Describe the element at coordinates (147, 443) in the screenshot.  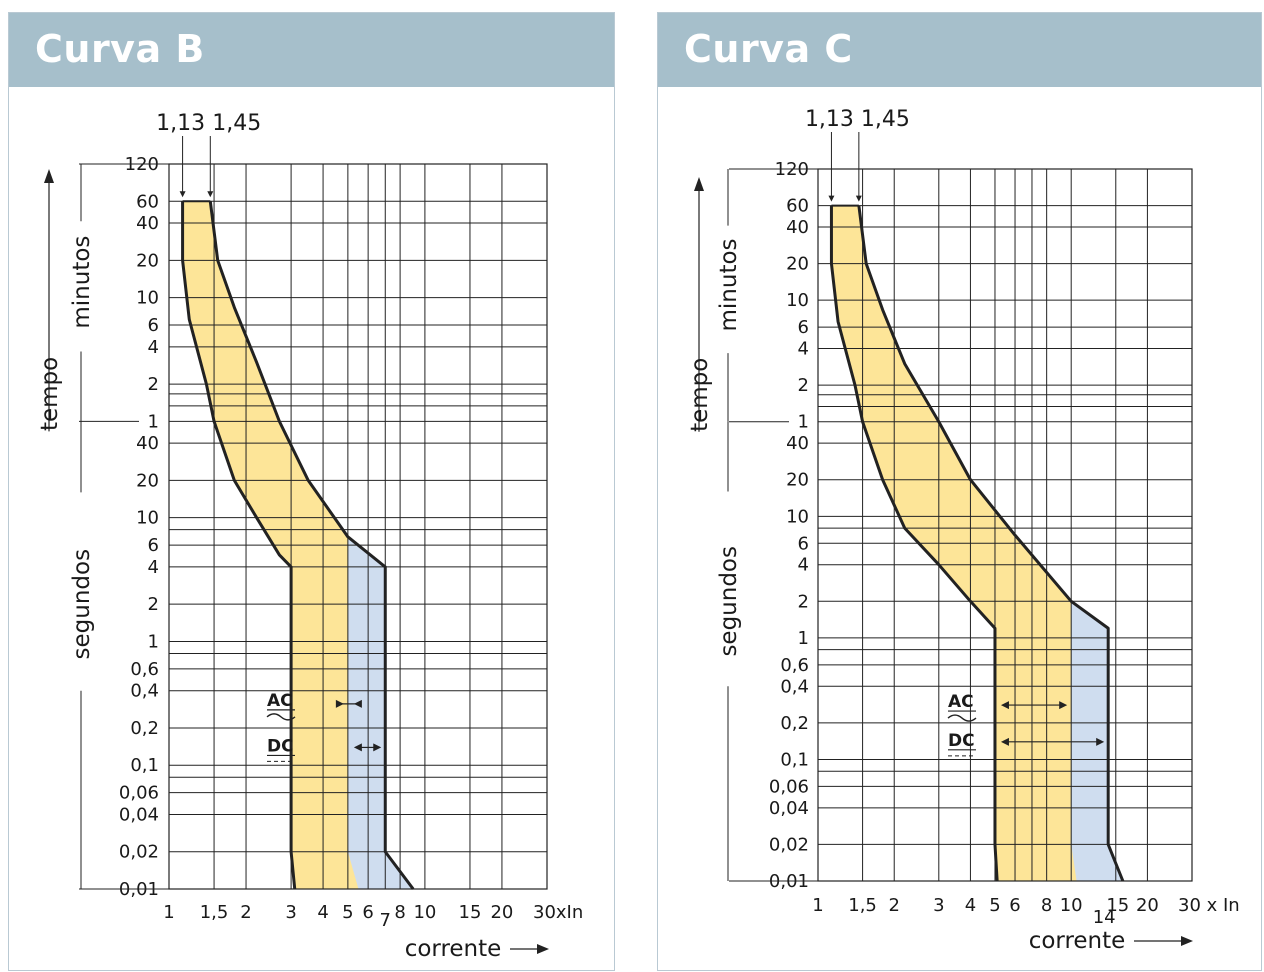
I see `y-tick-label-seconds: 40` at that location.